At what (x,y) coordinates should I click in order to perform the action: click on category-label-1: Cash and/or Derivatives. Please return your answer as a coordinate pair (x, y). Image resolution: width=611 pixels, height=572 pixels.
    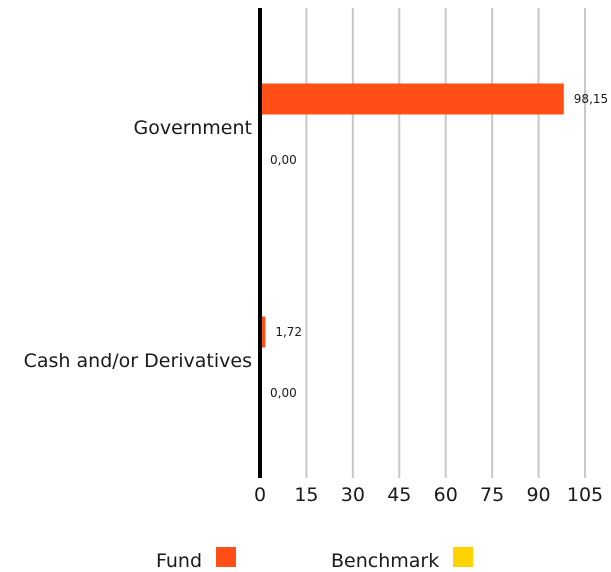
    Looking at the image, I should click on (138, 361).